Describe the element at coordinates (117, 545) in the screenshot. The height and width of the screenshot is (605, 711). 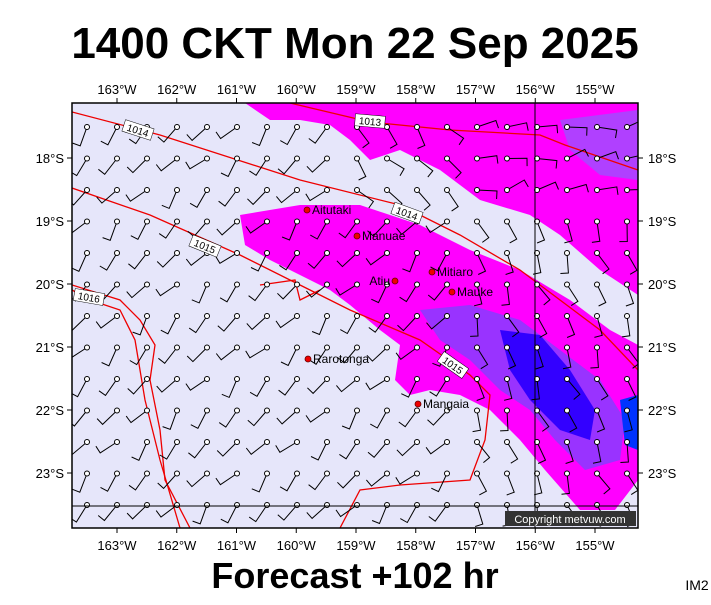
I see `longitude-label: 163°W` at that location.